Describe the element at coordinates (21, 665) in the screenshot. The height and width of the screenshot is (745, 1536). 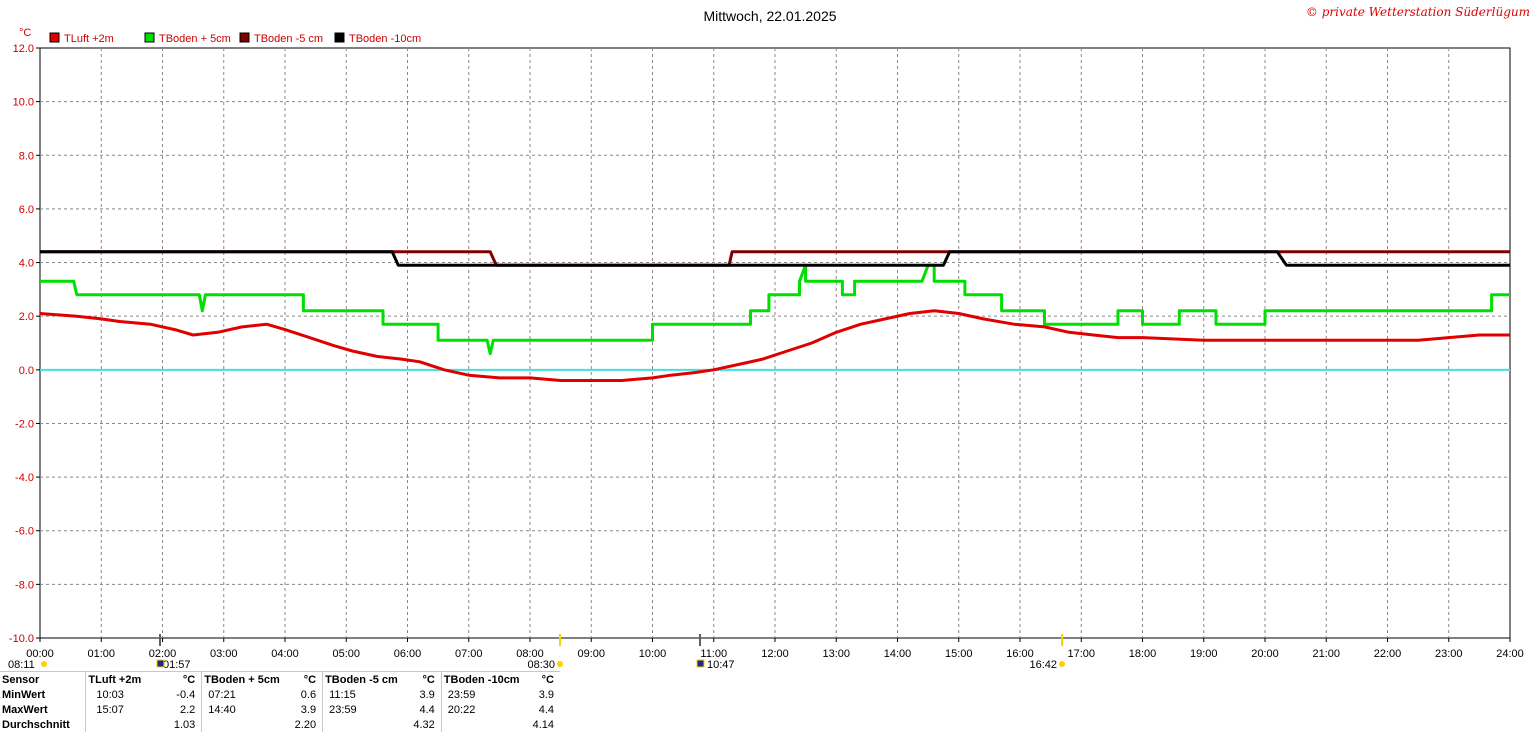
I see `marker-time-label: 08:11` at that location.